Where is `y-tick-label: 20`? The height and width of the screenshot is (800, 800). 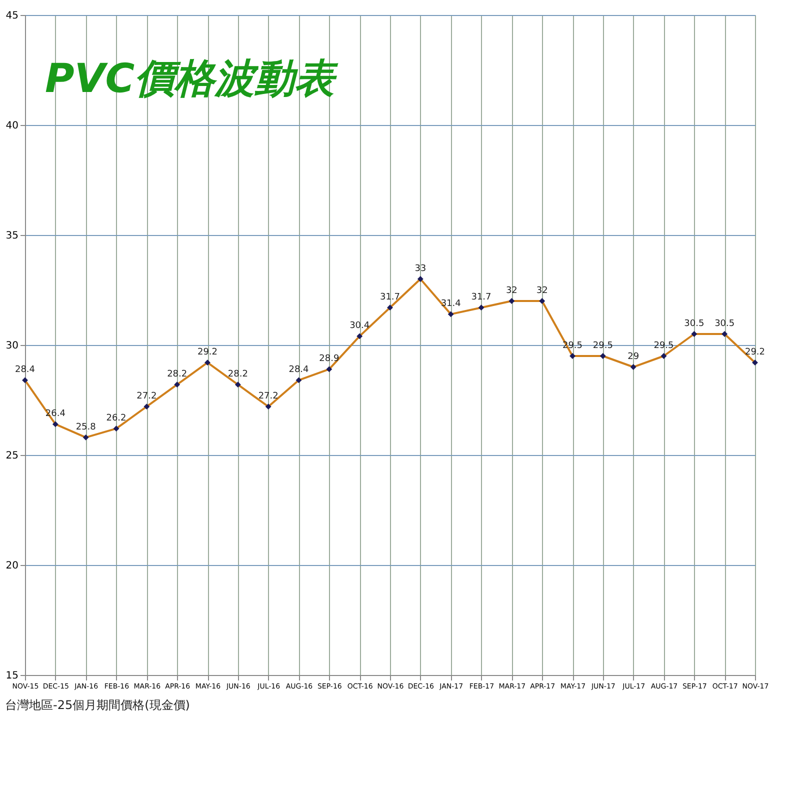 y-tick-label: 20 is located at coordinates (12, 566).